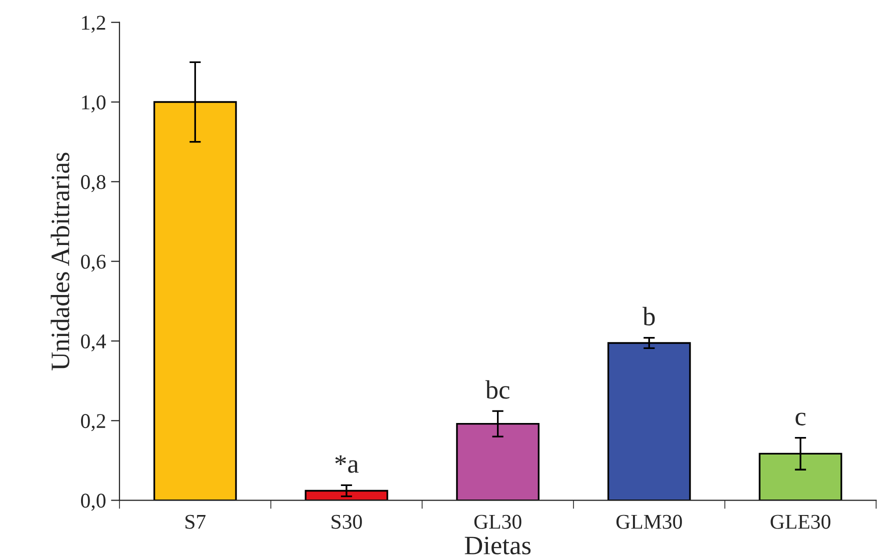  I want to click on y-tick-label: 1,2, so click(94, 24).